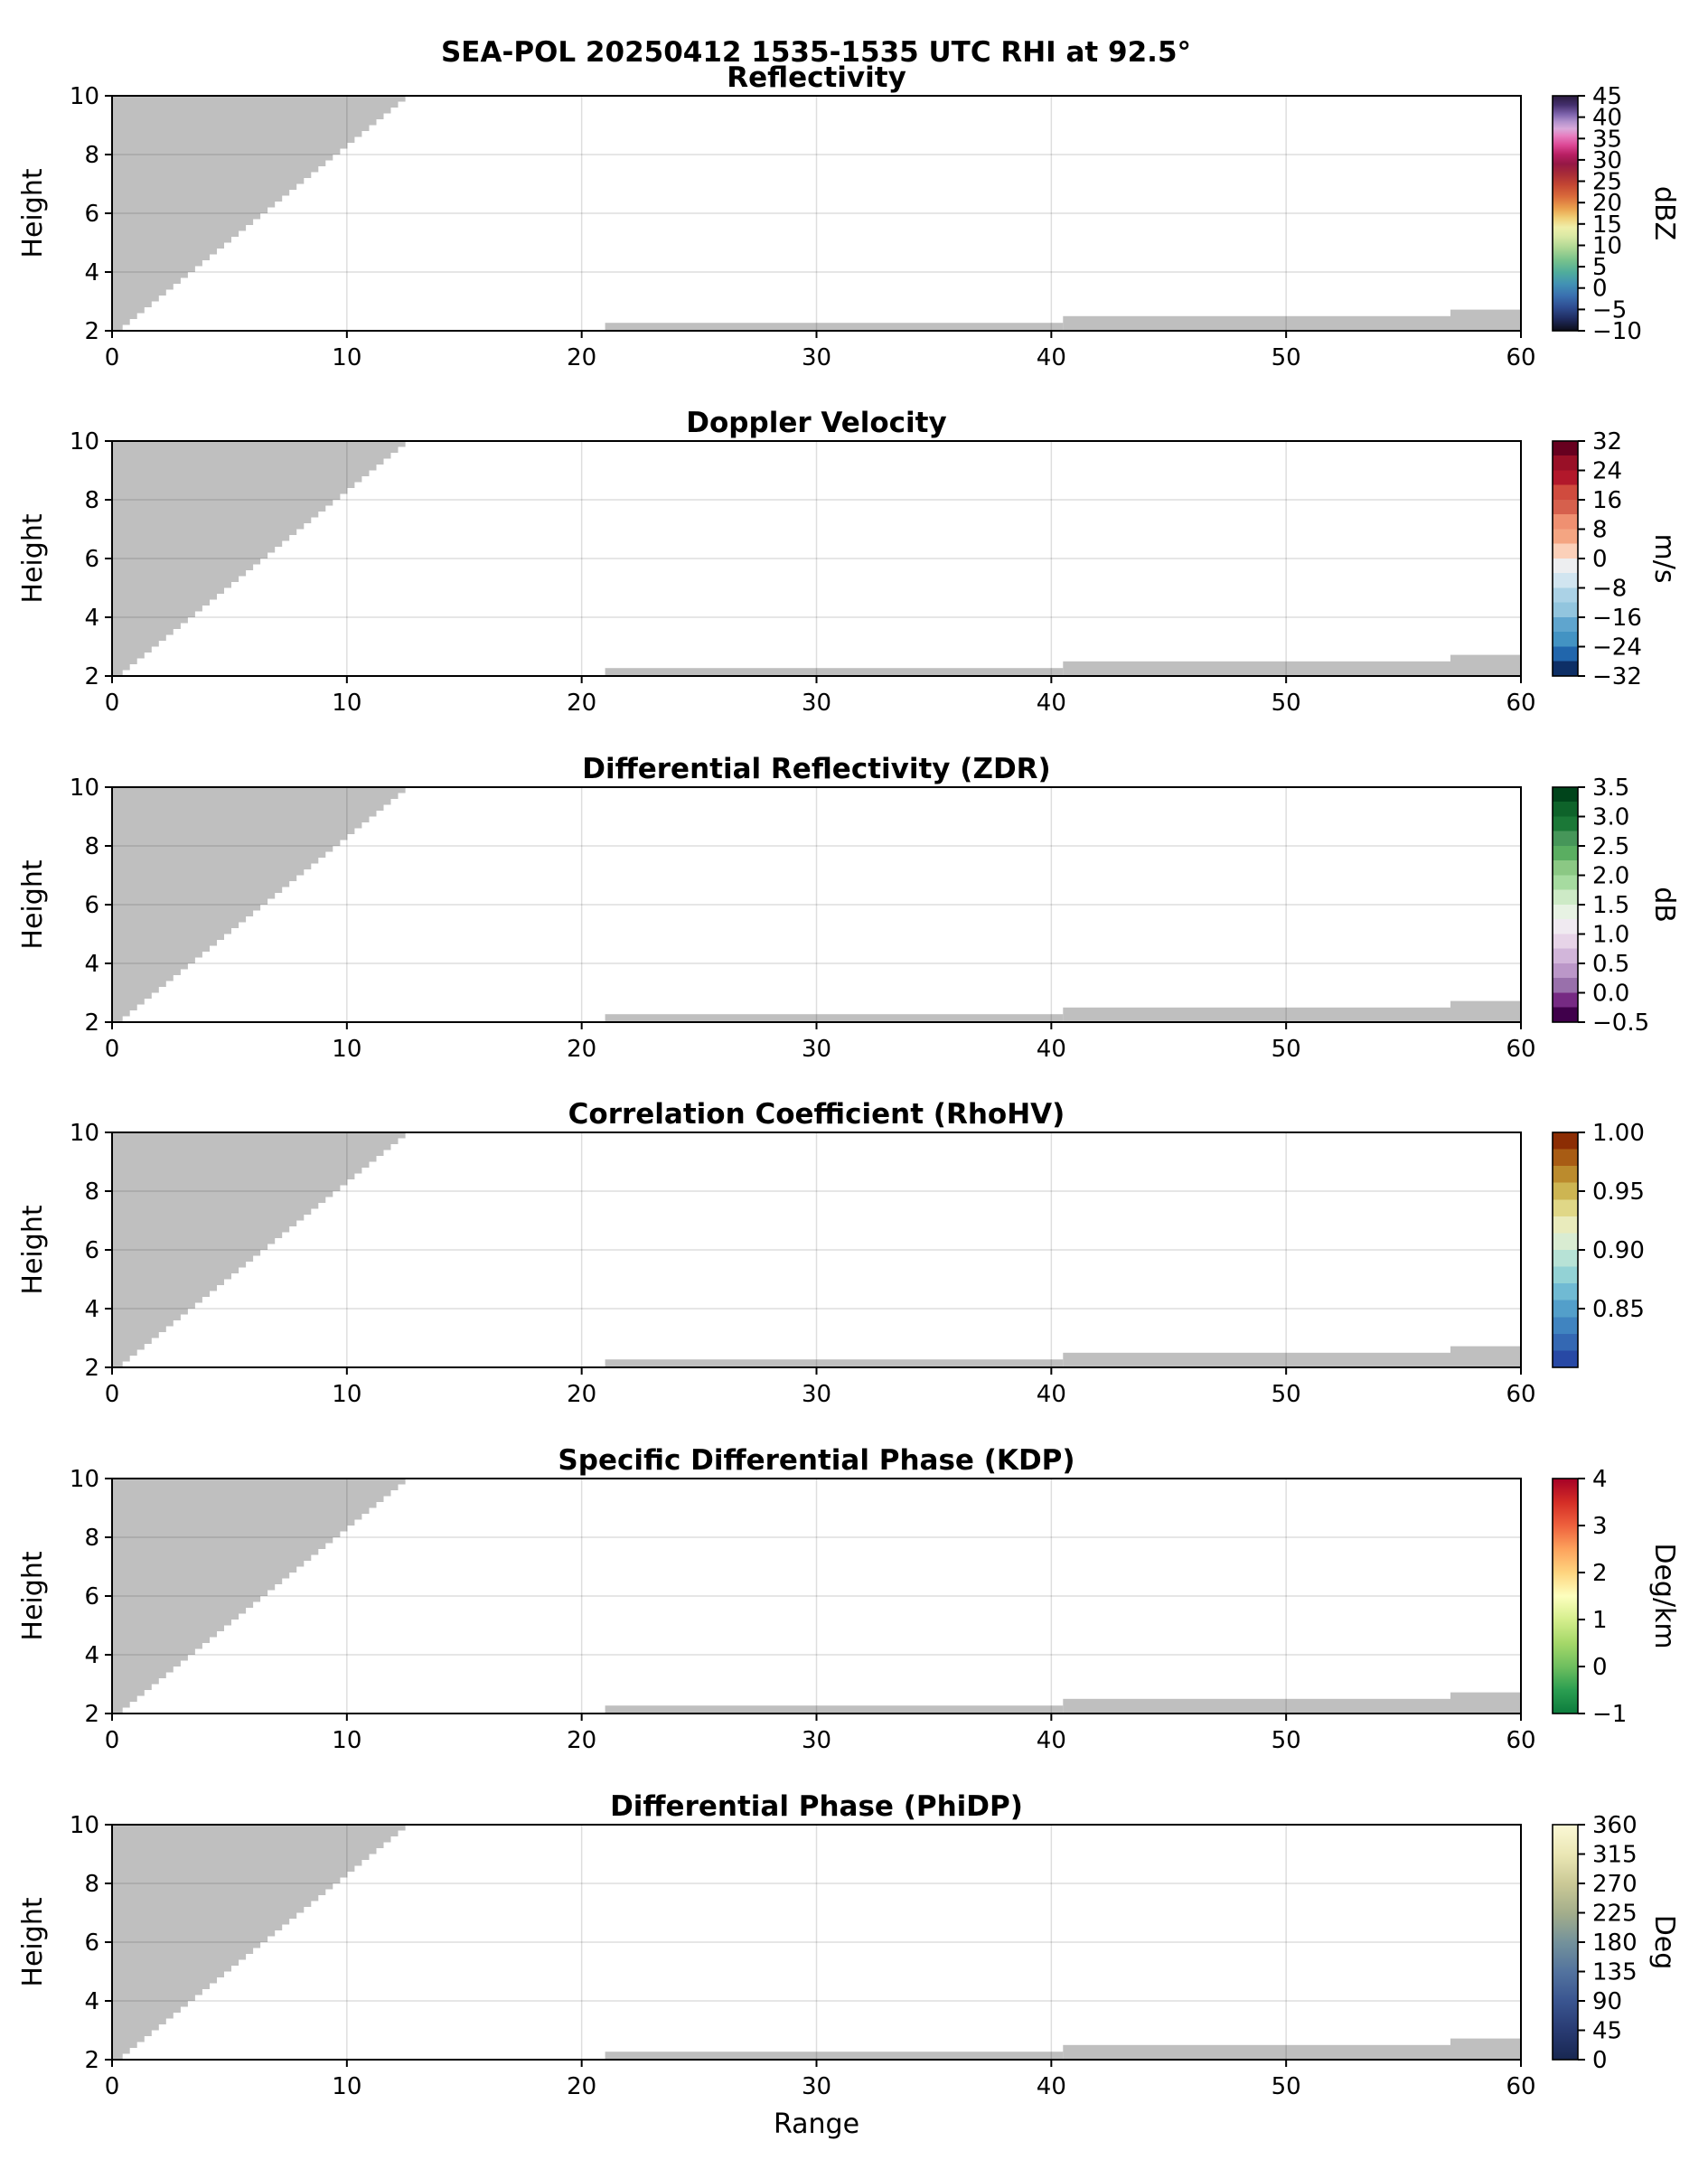 This screenshot has width=1708, height=2169. Describe the element at coordinates (1618, 1192) in the screenshot. I see `colorbar-tick-label: 0.95` at that location.